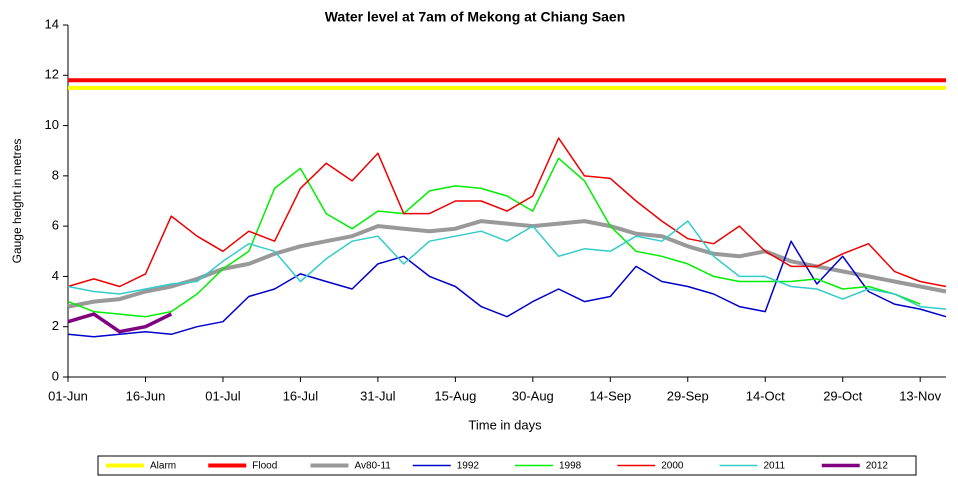 This screenshot has width=958, height=477. Describe the element at coordinates (55, 174) in the screenshot. I see `y-tick-label: 8` at that location.